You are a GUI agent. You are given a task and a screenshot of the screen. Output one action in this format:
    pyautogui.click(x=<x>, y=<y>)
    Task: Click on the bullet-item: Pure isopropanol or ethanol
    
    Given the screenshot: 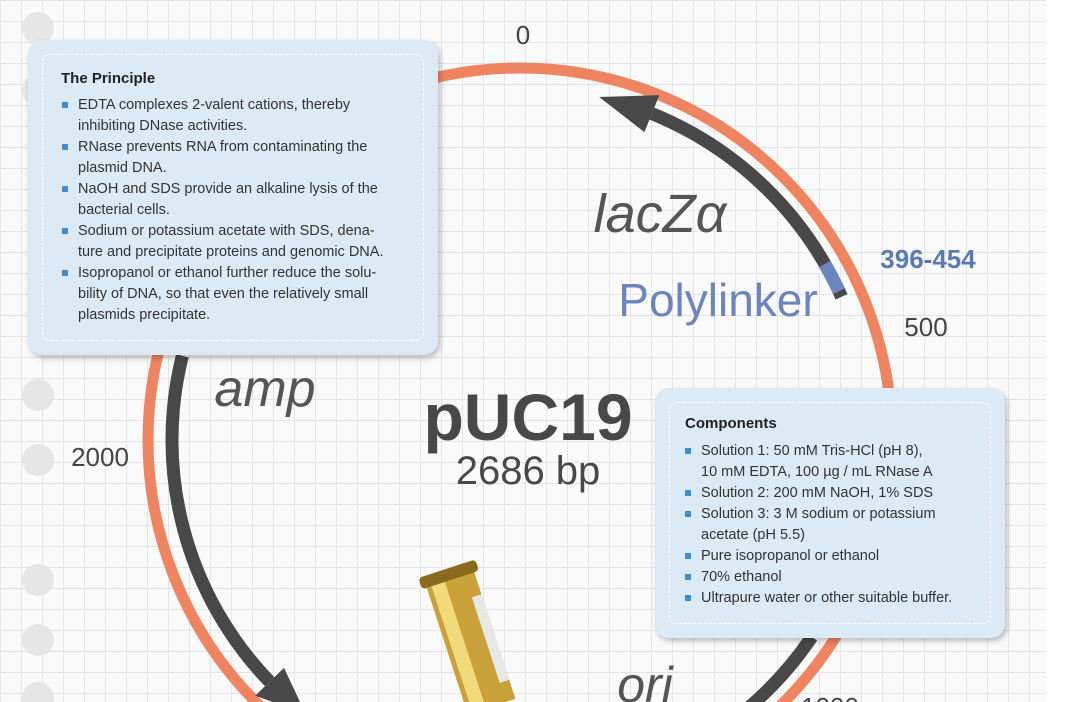 What is the action you would take?
    pyautogui.click(x=840, y=556)
    